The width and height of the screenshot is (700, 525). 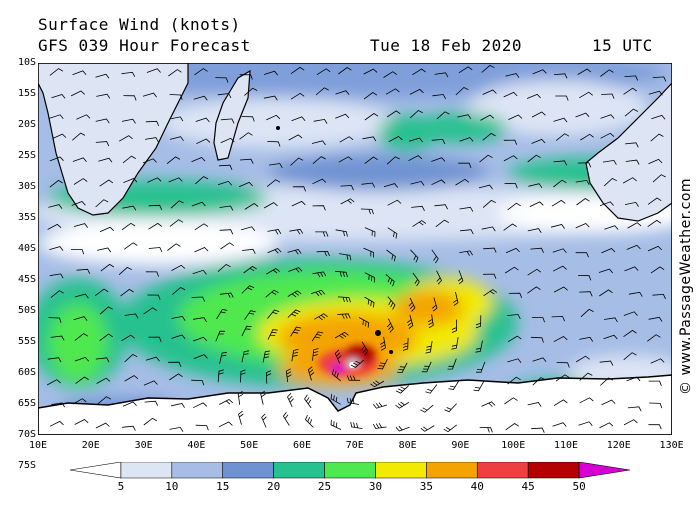 I want to click on forecast-time: 15 UTC, so click(x=622, y=45).